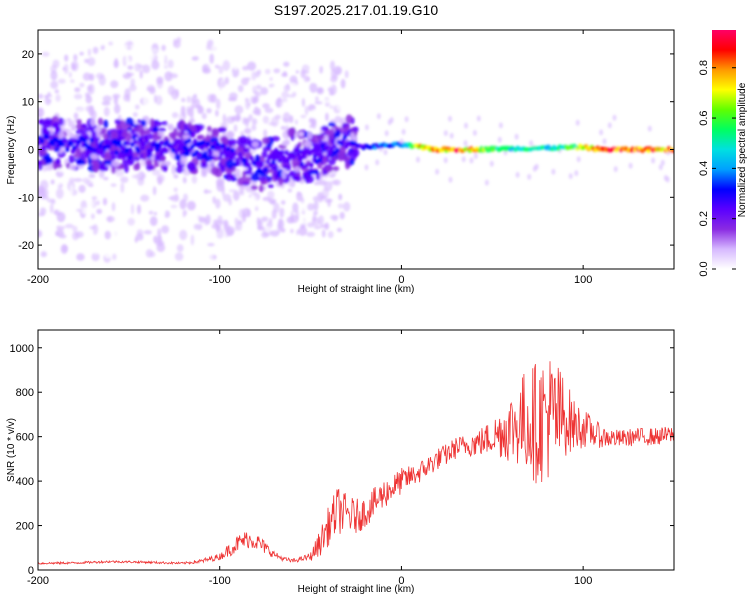 The width and height of the screenshot is (750, 600). Describe the element at coordinates (724, 149) in the screenshot. I see `colorbar-strip` at that location.